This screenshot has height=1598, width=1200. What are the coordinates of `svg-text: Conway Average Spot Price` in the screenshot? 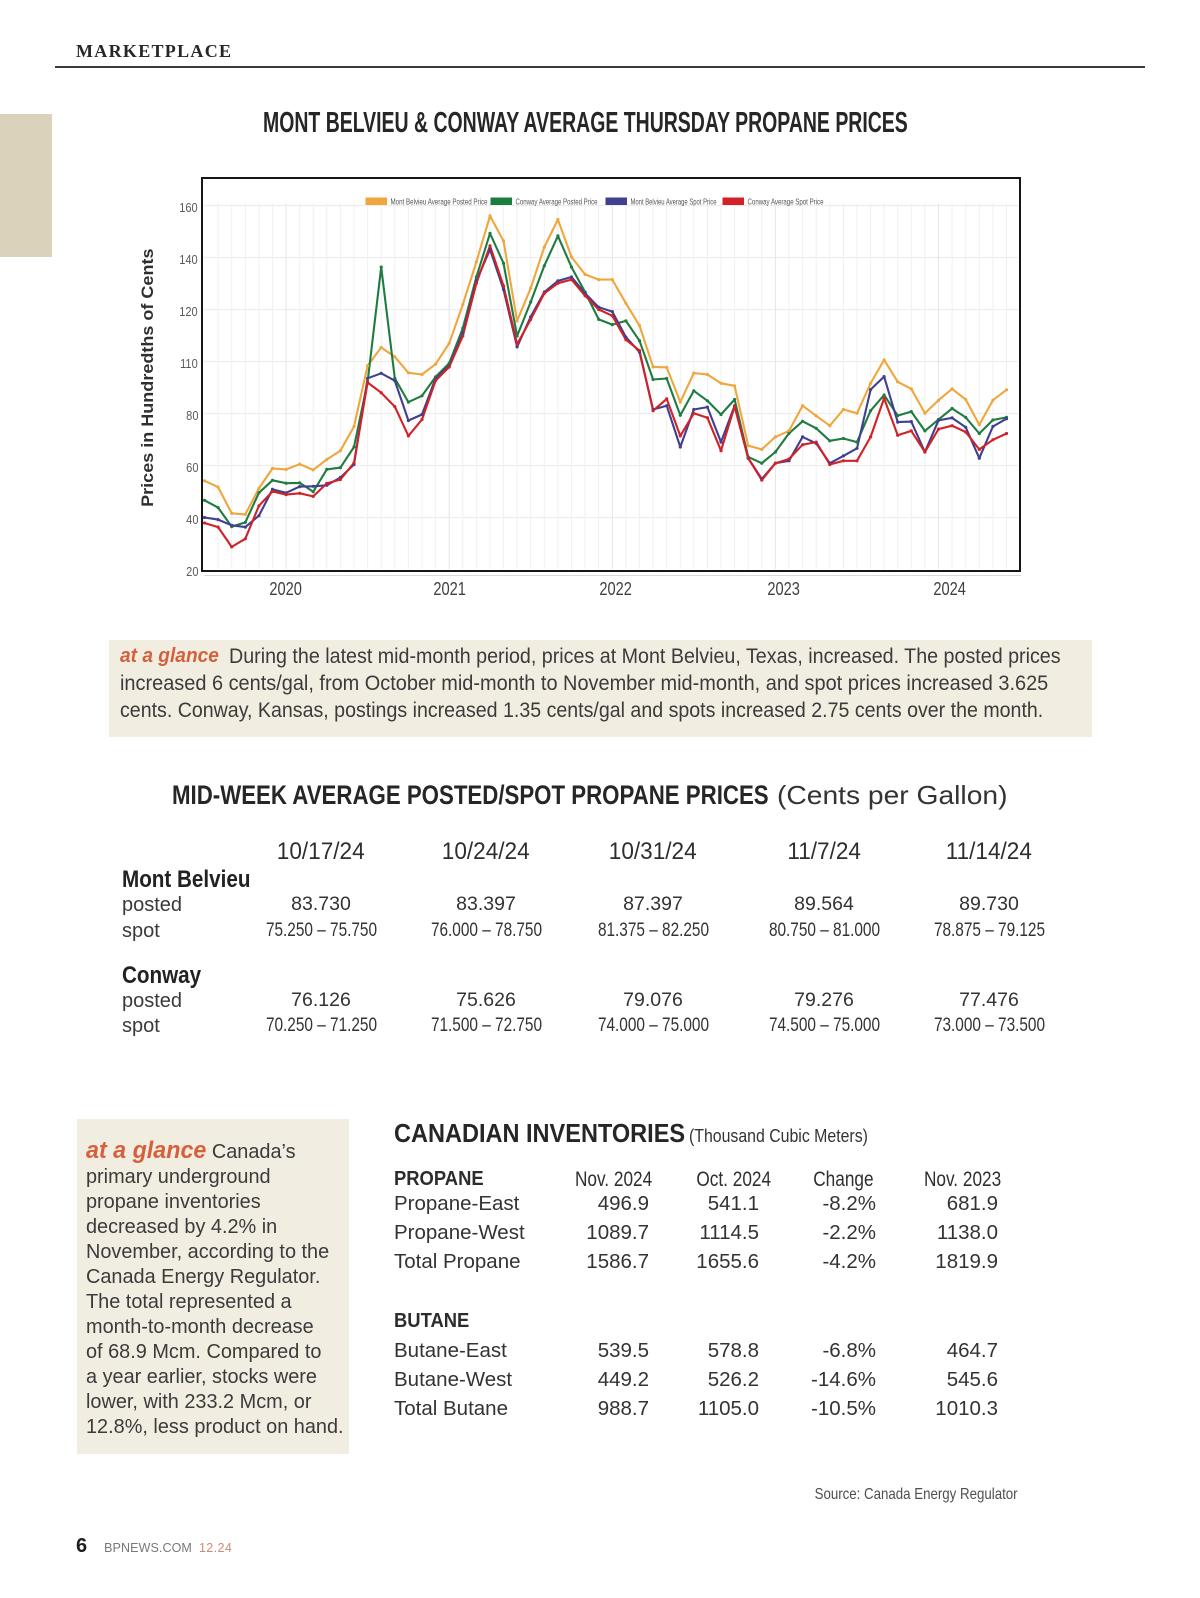 It's located at (786, 201).